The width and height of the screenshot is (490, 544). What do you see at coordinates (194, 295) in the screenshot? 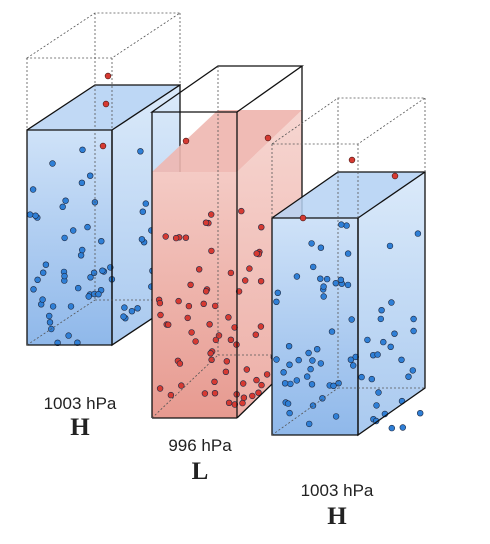
I see `center-column-fill-front` at bounding box center [194, 295].